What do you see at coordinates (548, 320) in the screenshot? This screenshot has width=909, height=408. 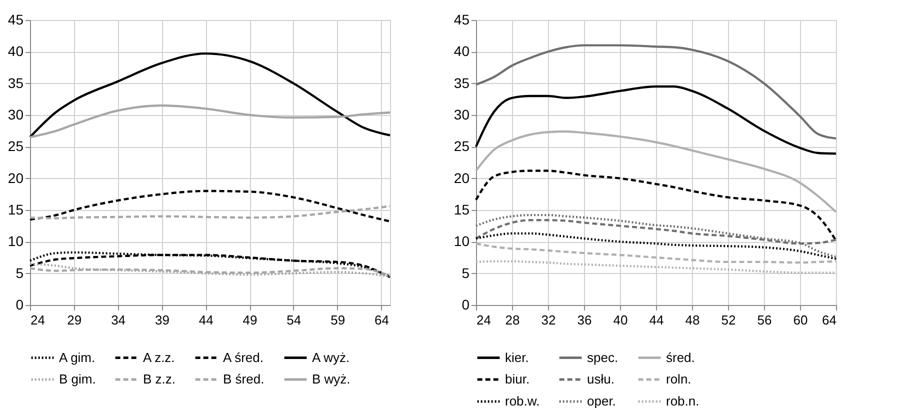 I see `x-tick-label: 32` at bounding box center [548, 320].